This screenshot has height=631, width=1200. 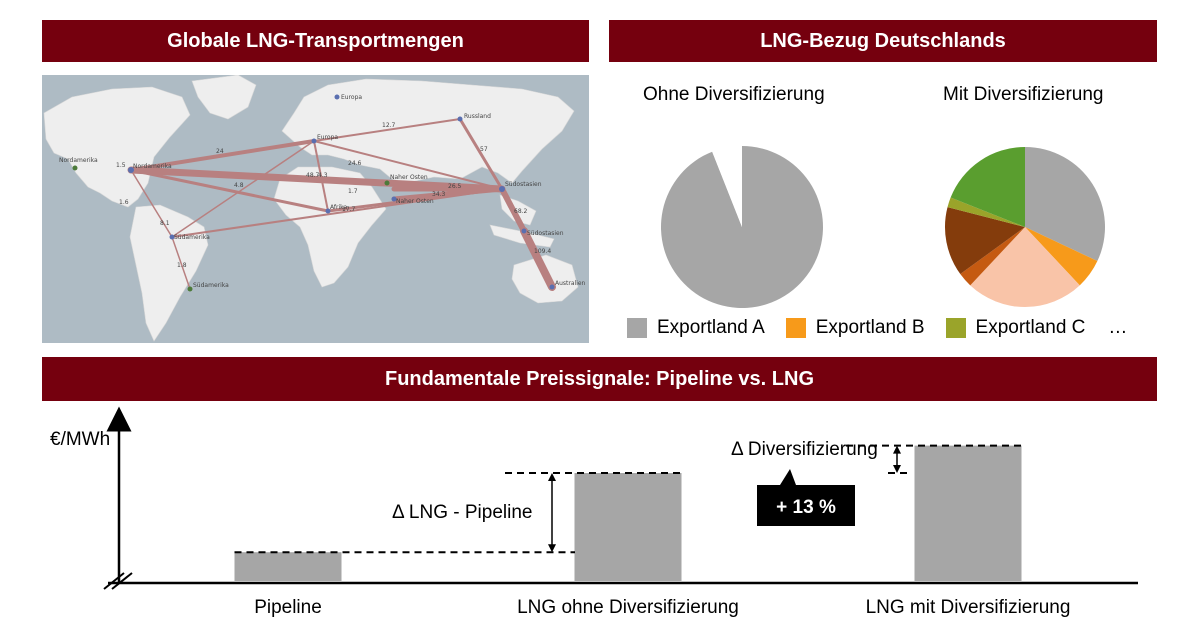 I want to click on flow-nodes, so click(x=313, y=193).